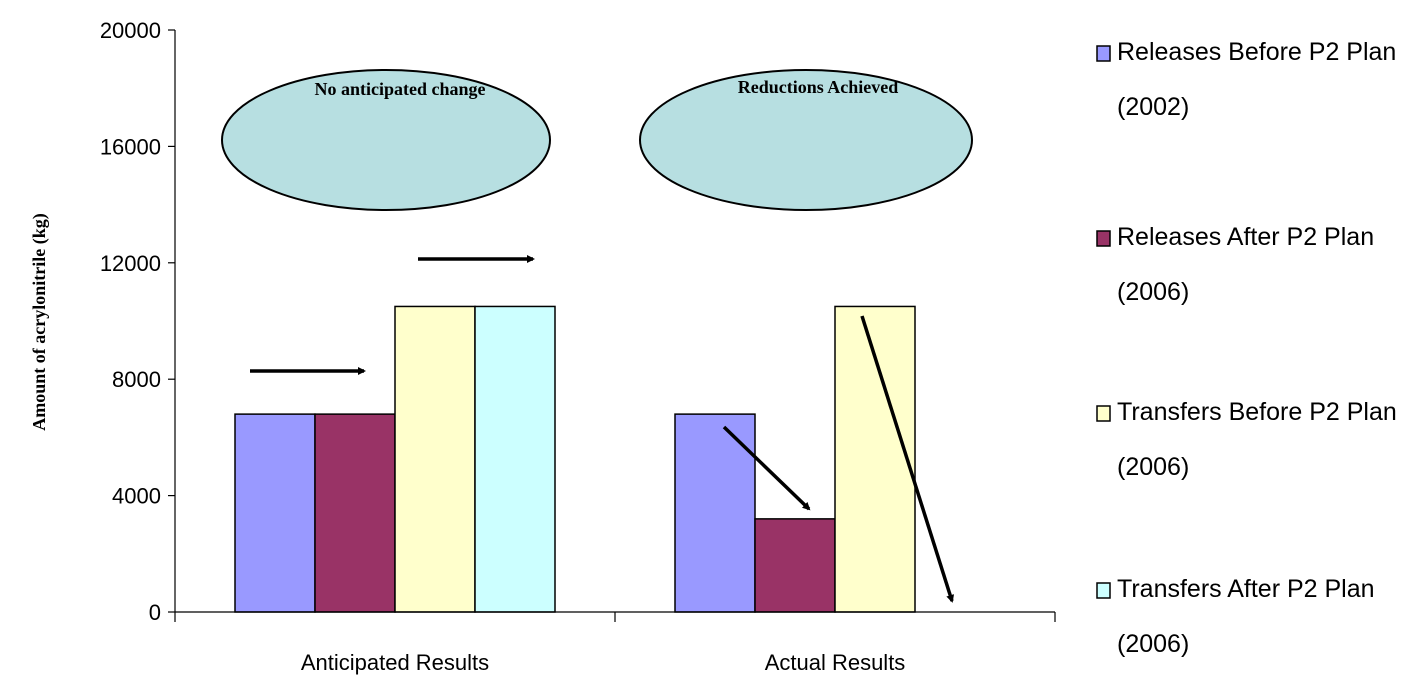 The image size is (1412, 691). What do you see at coordinates (1245, 237) in the screenshot?
I see `legend-label: Releases After P2 Plan` at bounding box center [1245, 237].